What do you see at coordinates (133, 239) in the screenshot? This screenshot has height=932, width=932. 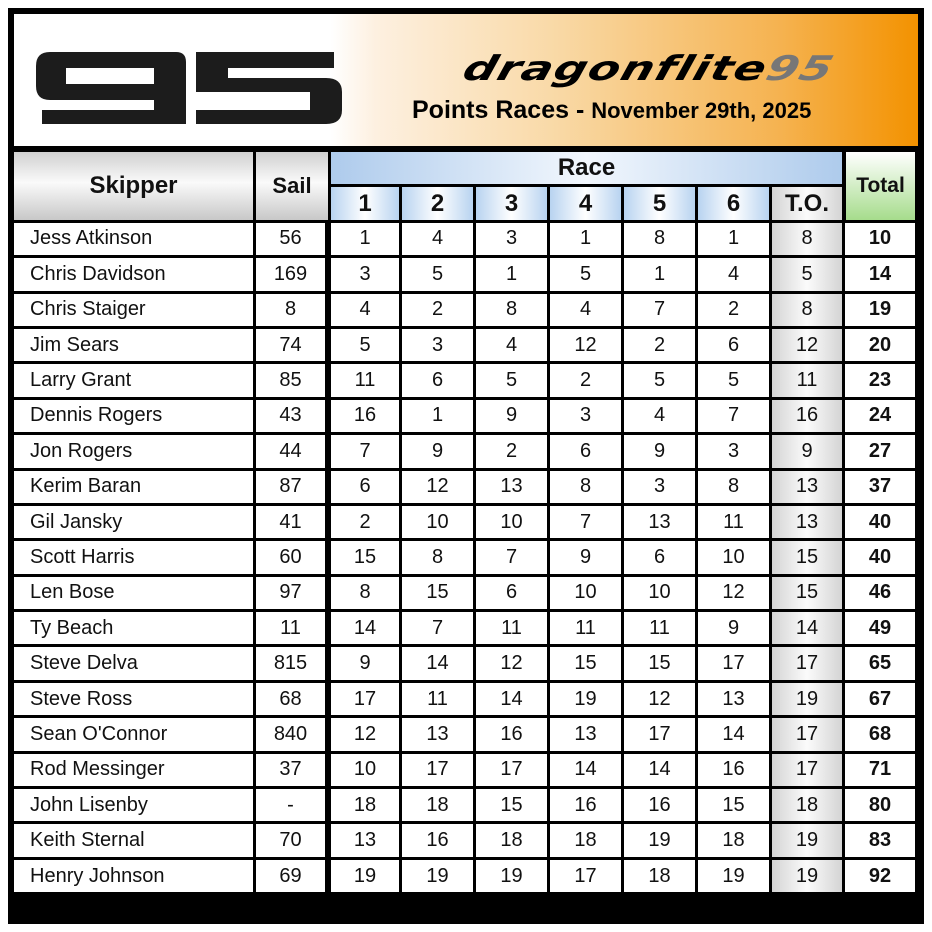 I see `skipper-name: Jess Atkinson` at bounding box center [133, 239].